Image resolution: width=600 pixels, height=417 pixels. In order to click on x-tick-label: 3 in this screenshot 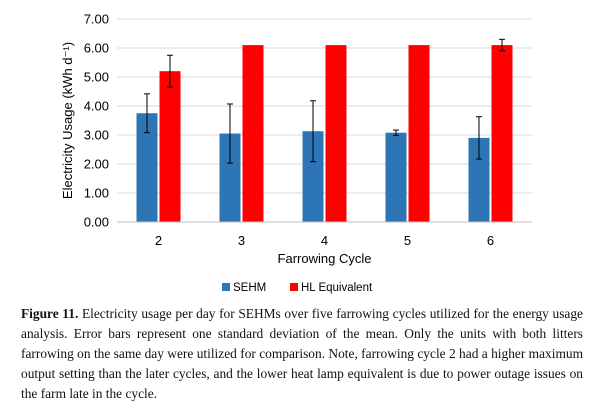, I will do `click(241, 240)`.